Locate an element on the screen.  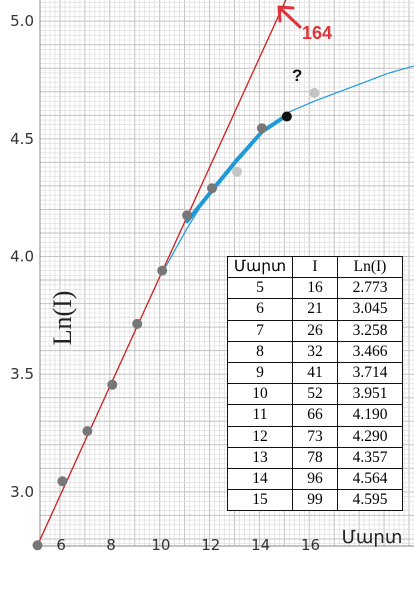
y-tick-label: 4.0 is located at coordinates (22, 257).